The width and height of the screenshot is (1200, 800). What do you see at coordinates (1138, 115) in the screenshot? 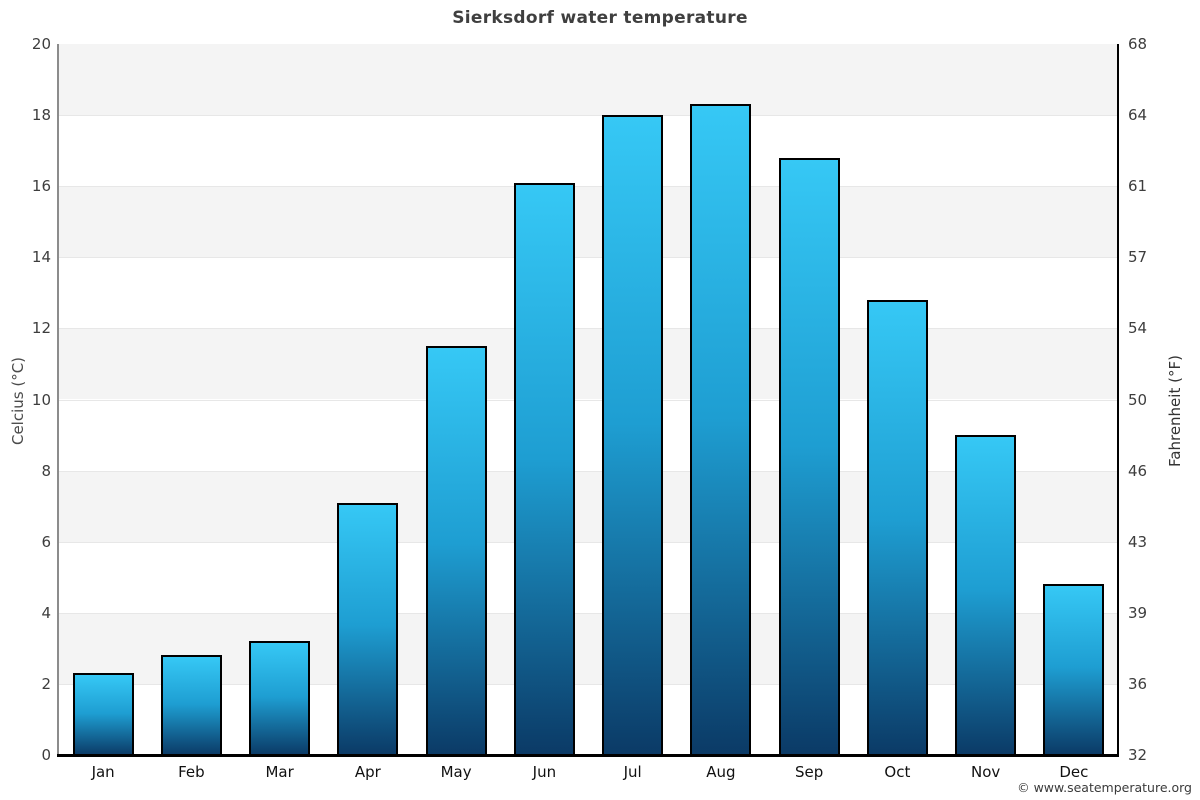
I see `fahrenheit-tick-64: 64` at bounding box center [1138, 115].